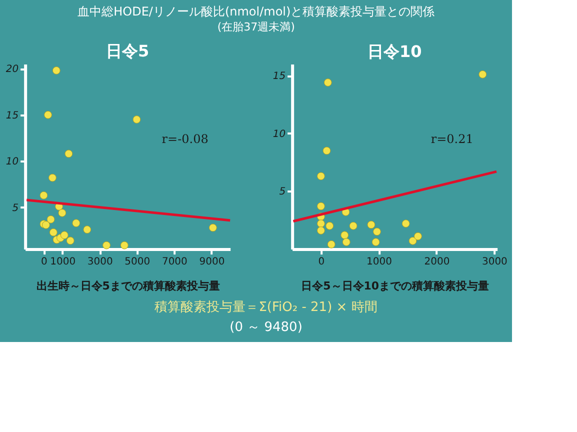  I want to click on x-tick-label: 2000, so click(437, 262).